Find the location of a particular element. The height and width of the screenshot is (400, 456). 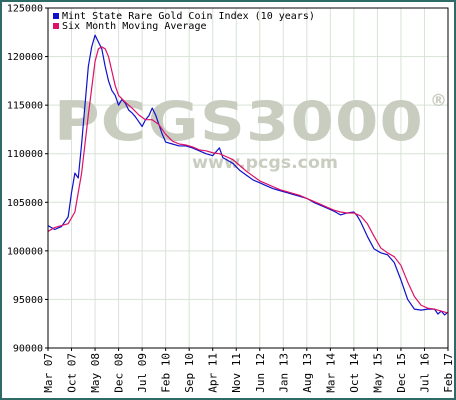

y-tick-label: 90000 is located at coordinates (28, 349).